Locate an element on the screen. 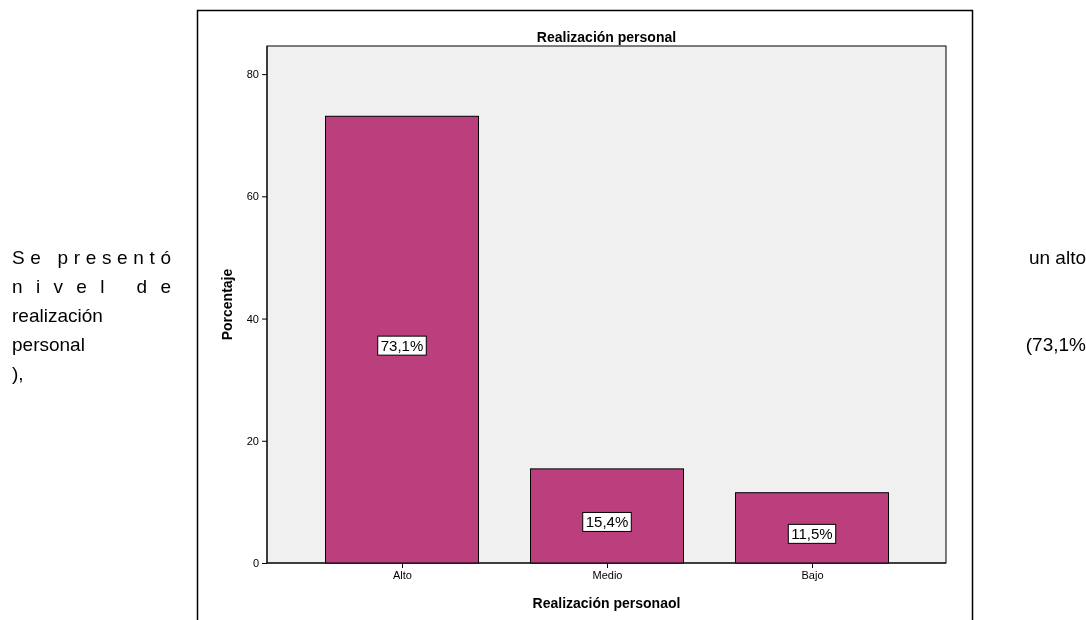 Image resolution: width=1086 pixels, height=620 pixels. y-tick-label: 0 is located at coordinates (255, 563).